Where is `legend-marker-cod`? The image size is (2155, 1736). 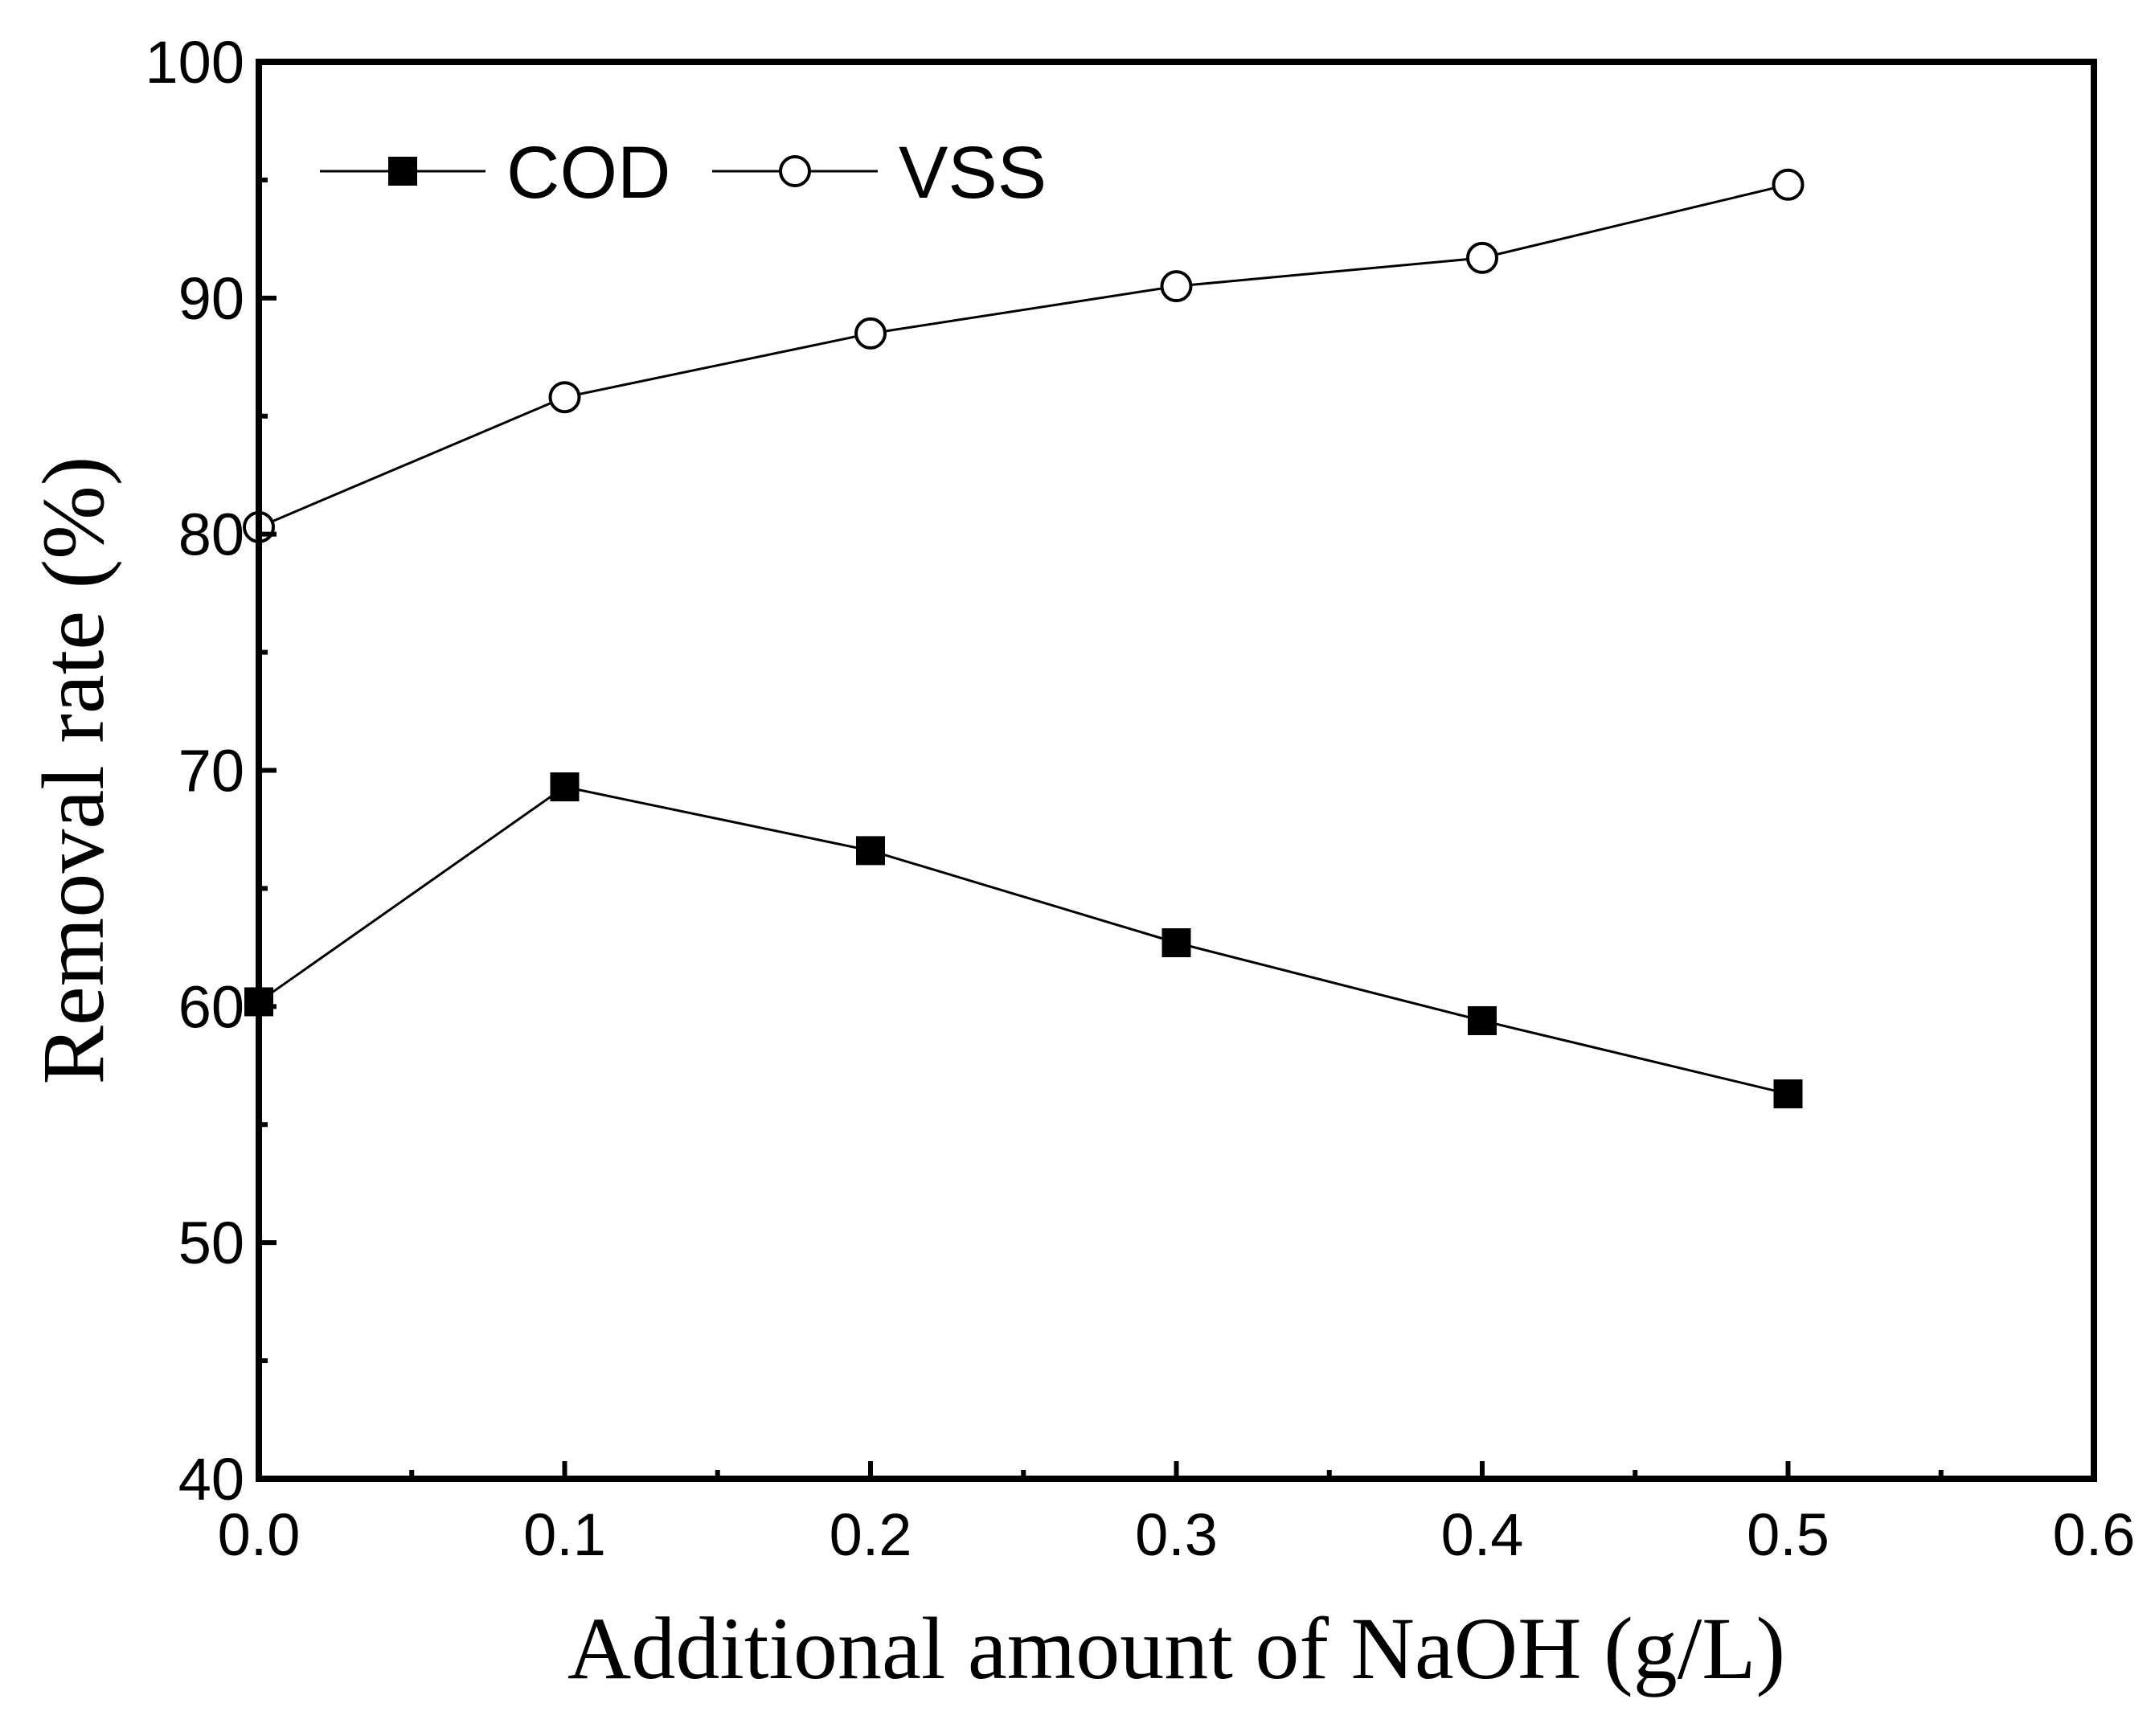
legend-marker-cod is located at coordinates (403, 171).